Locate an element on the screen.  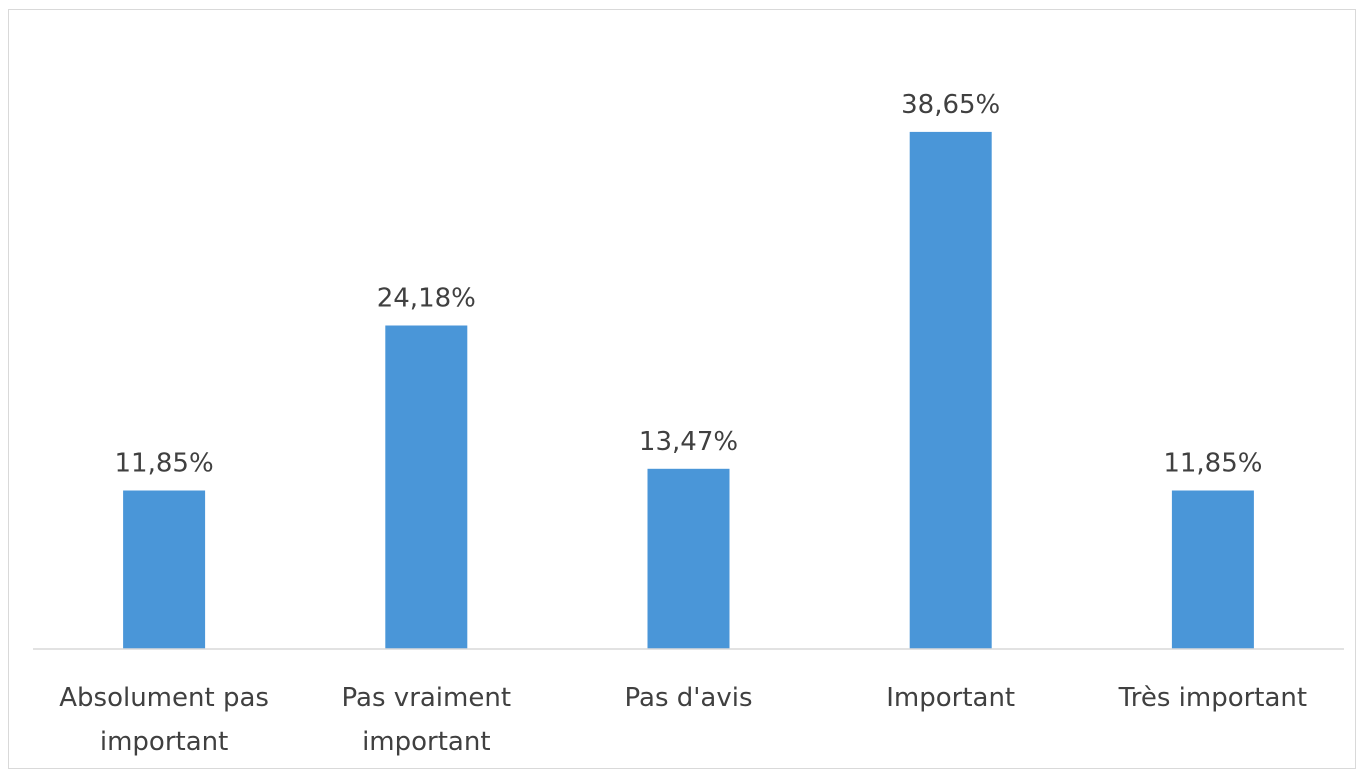
category-label-1: Absolument pas important is located at coordinates (164, 720).